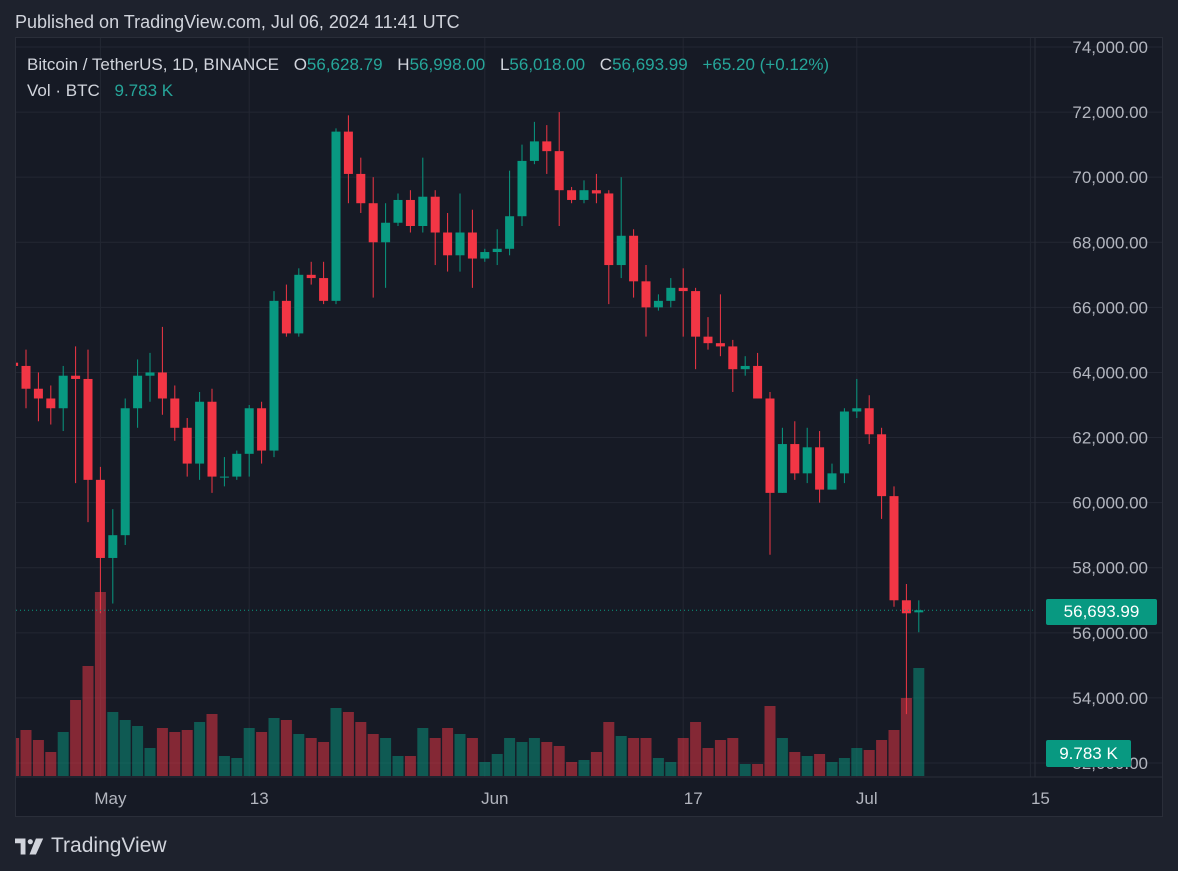  Describe the element at coordinates (63, 90) in the screenshot. I see `volume-label: Vol · BTC` at that location.